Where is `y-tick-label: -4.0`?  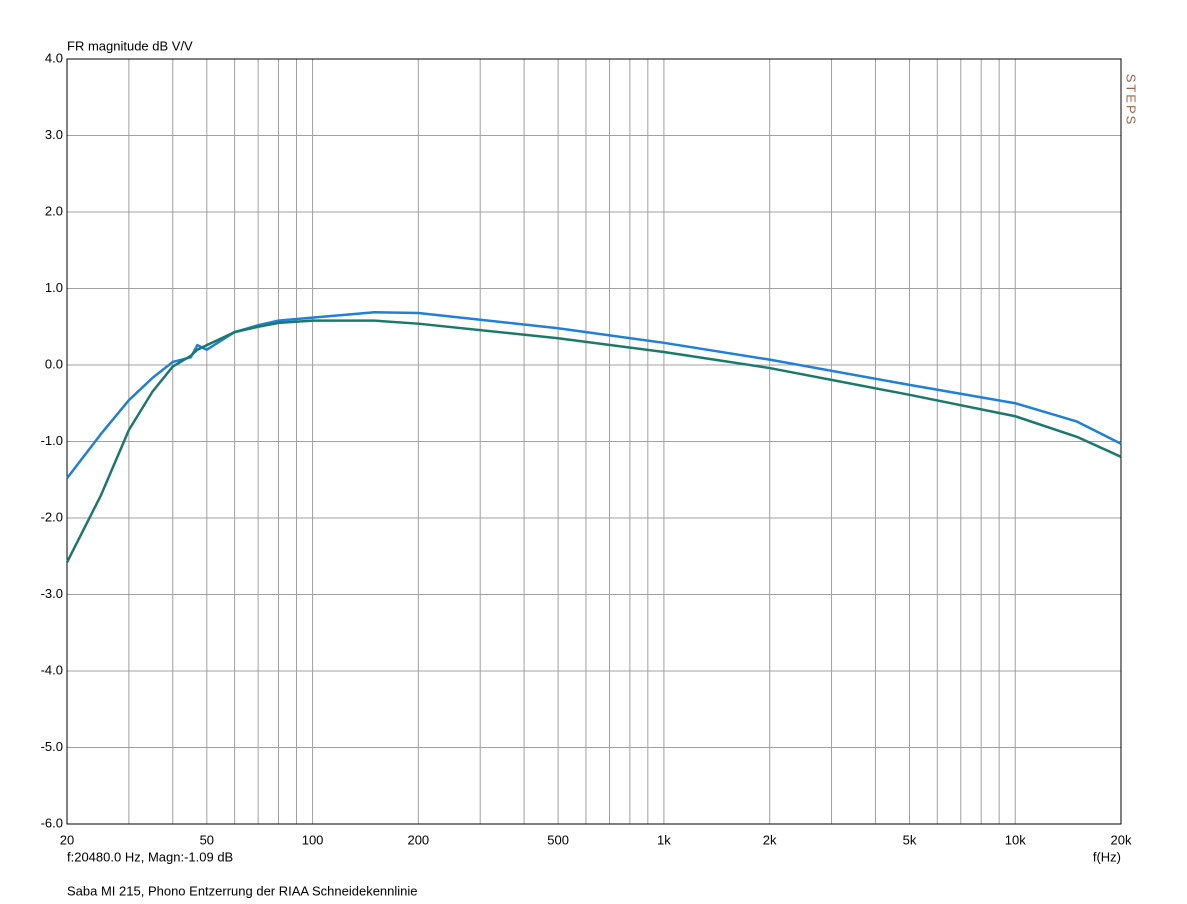
y-tick-label: -4.0 is located at coordinates (52, 669).